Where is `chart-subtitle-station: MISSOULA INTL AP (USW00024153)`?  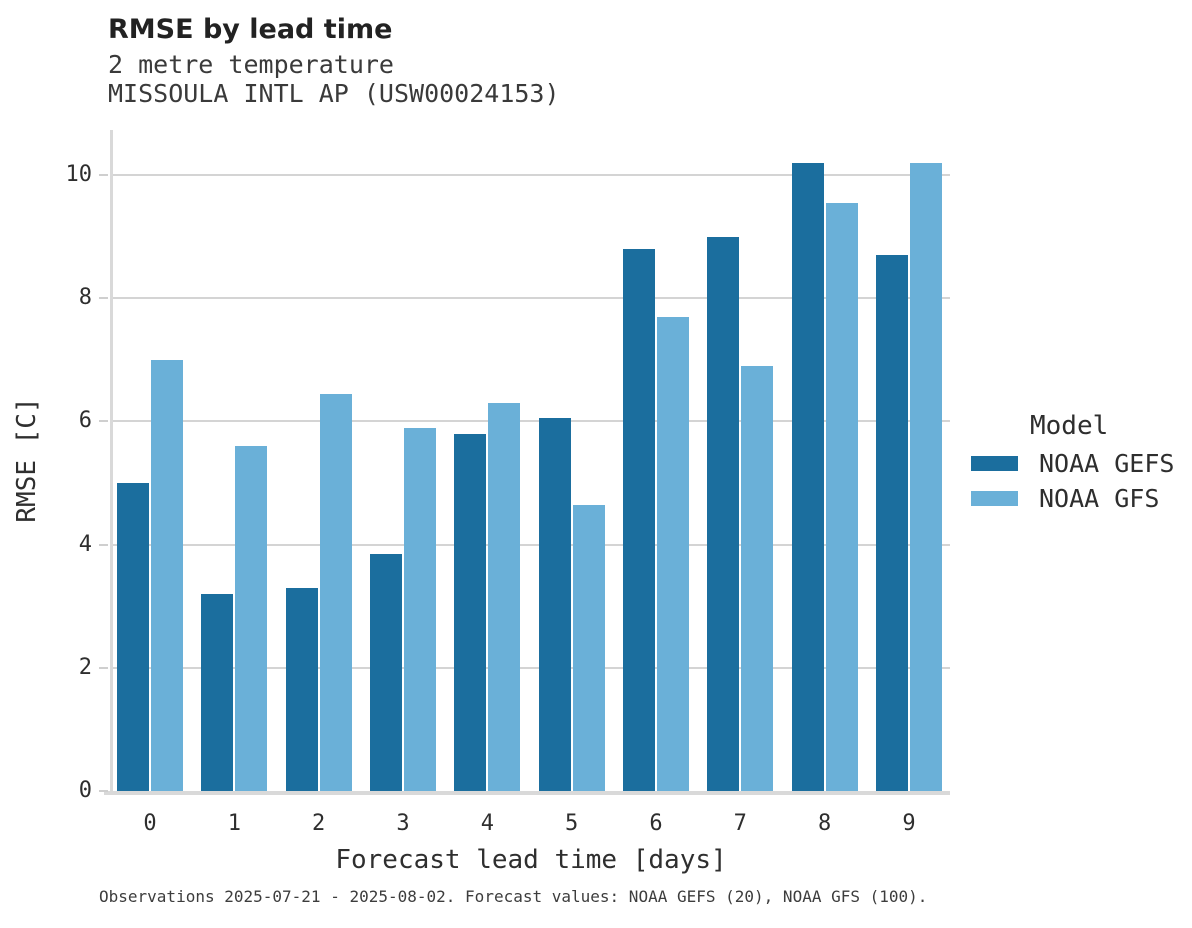
chart-subtitle-station: MISSOULA INTL AP (USW00024153) is located at coordinates (334, 93).